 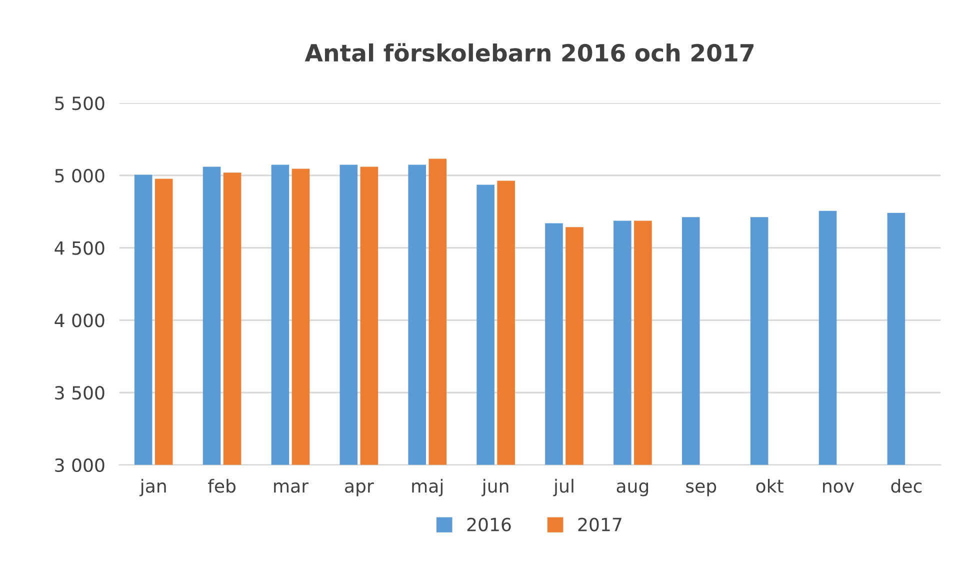 What do you see at coordinates (770, 485) in the screenshot?
I see `x-tick-label: okt` at bounding box center [770, 485].